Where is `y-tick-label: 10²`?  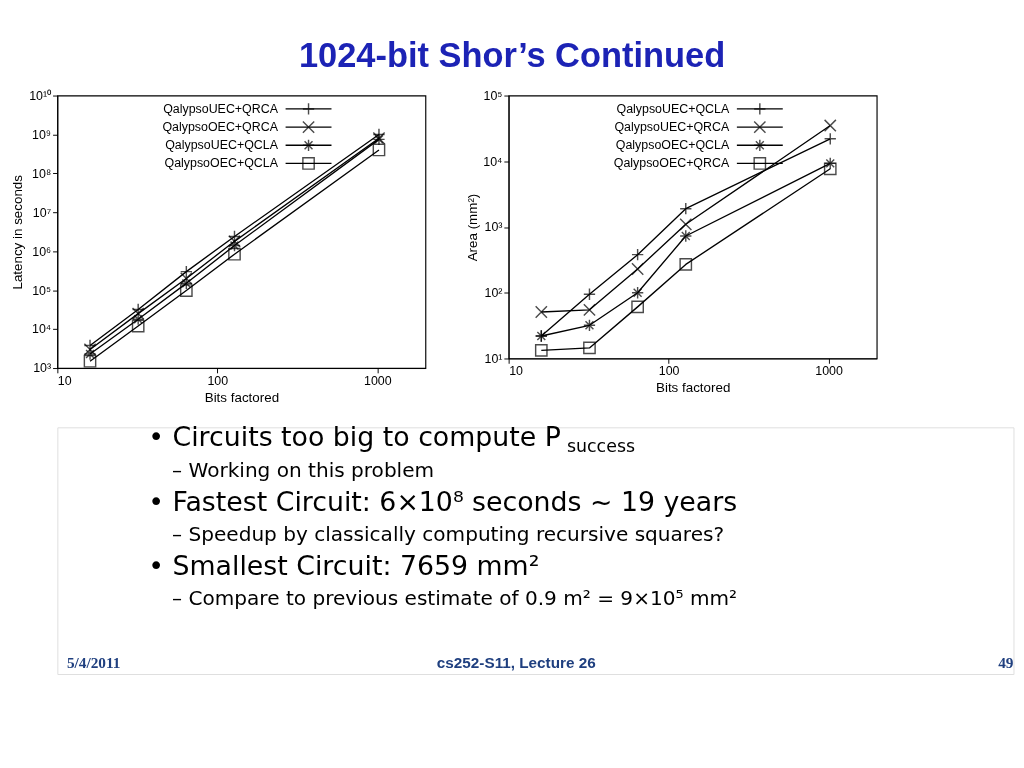 y-tick-label: 10² is located at coordinates (493, 293).